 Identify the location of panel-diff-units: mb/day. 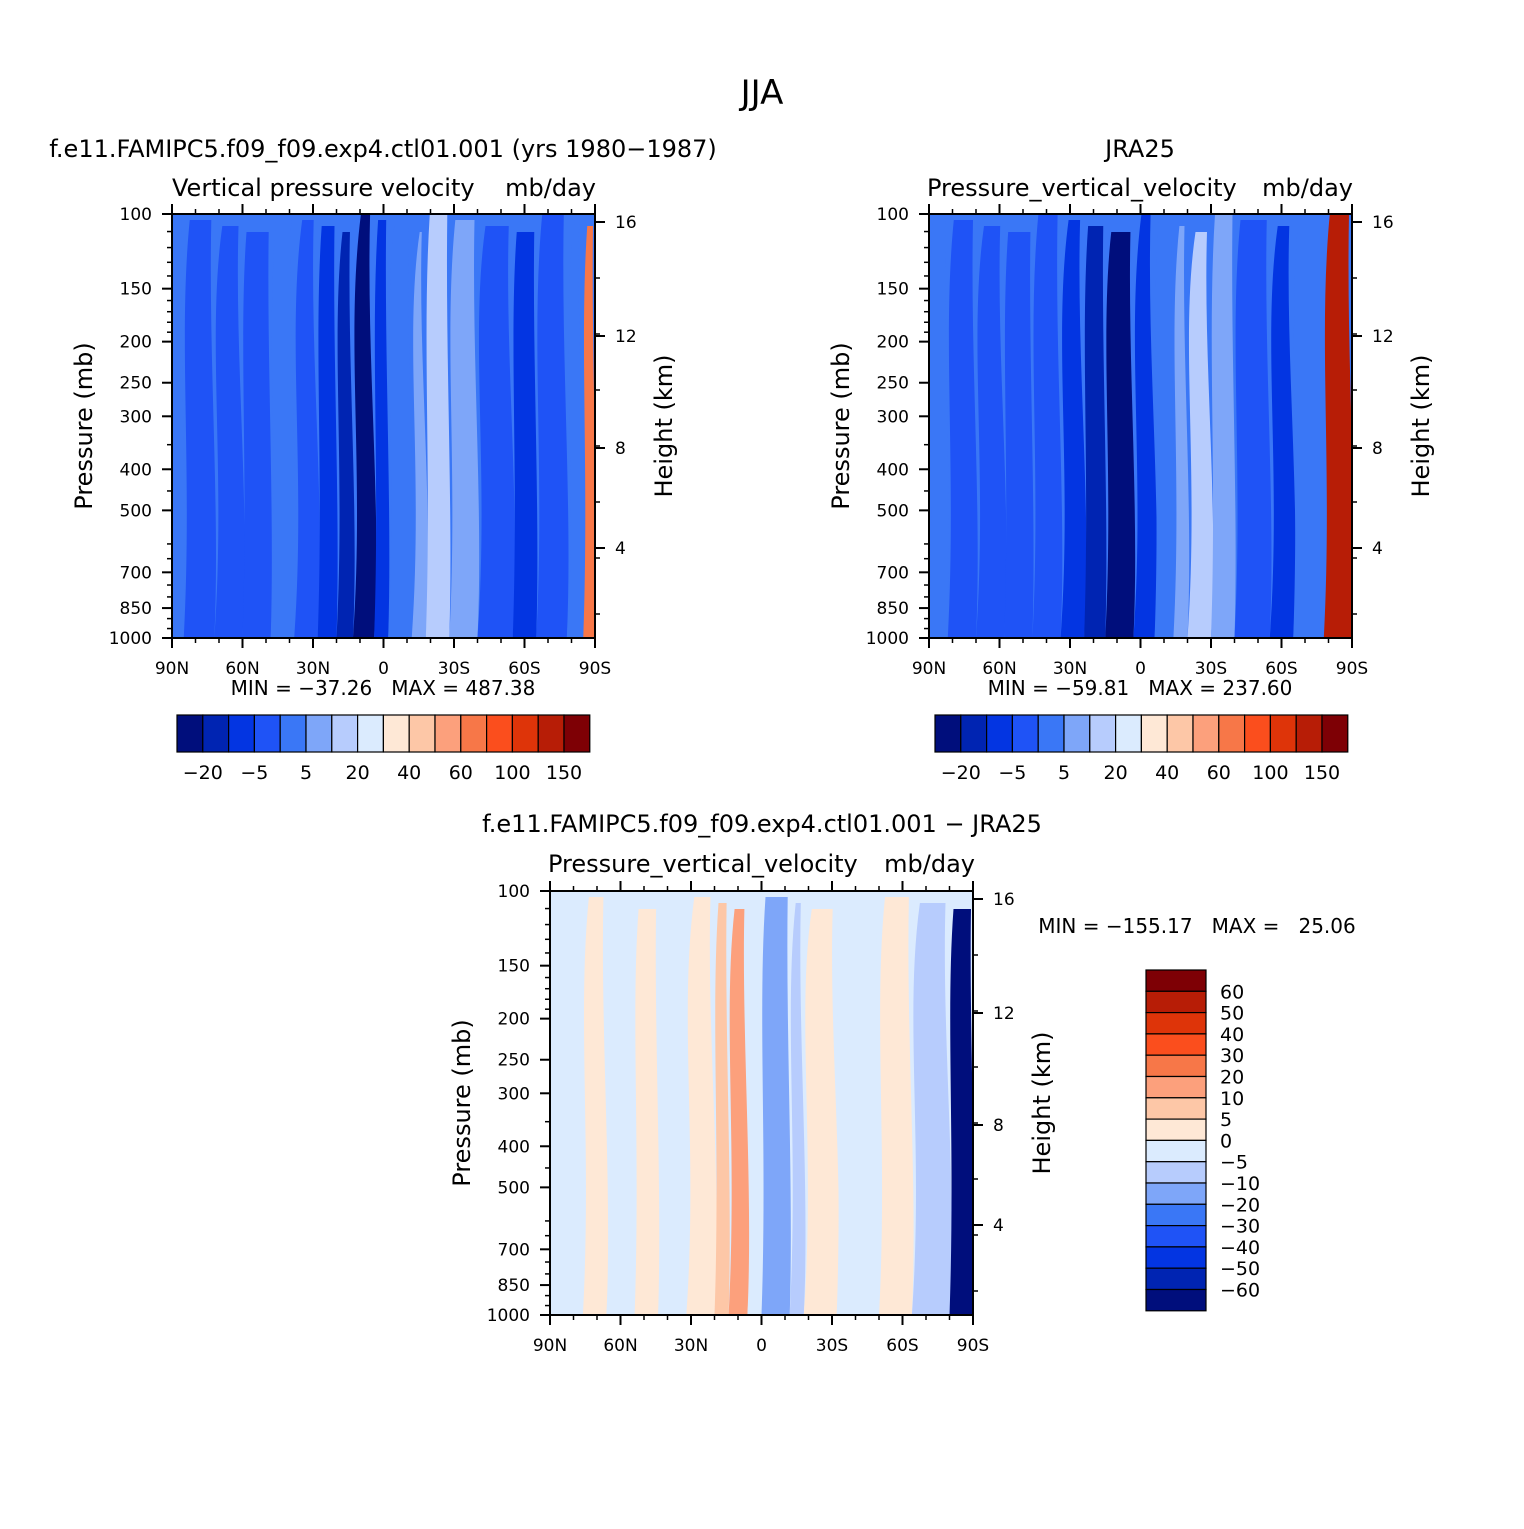
(929, 864).